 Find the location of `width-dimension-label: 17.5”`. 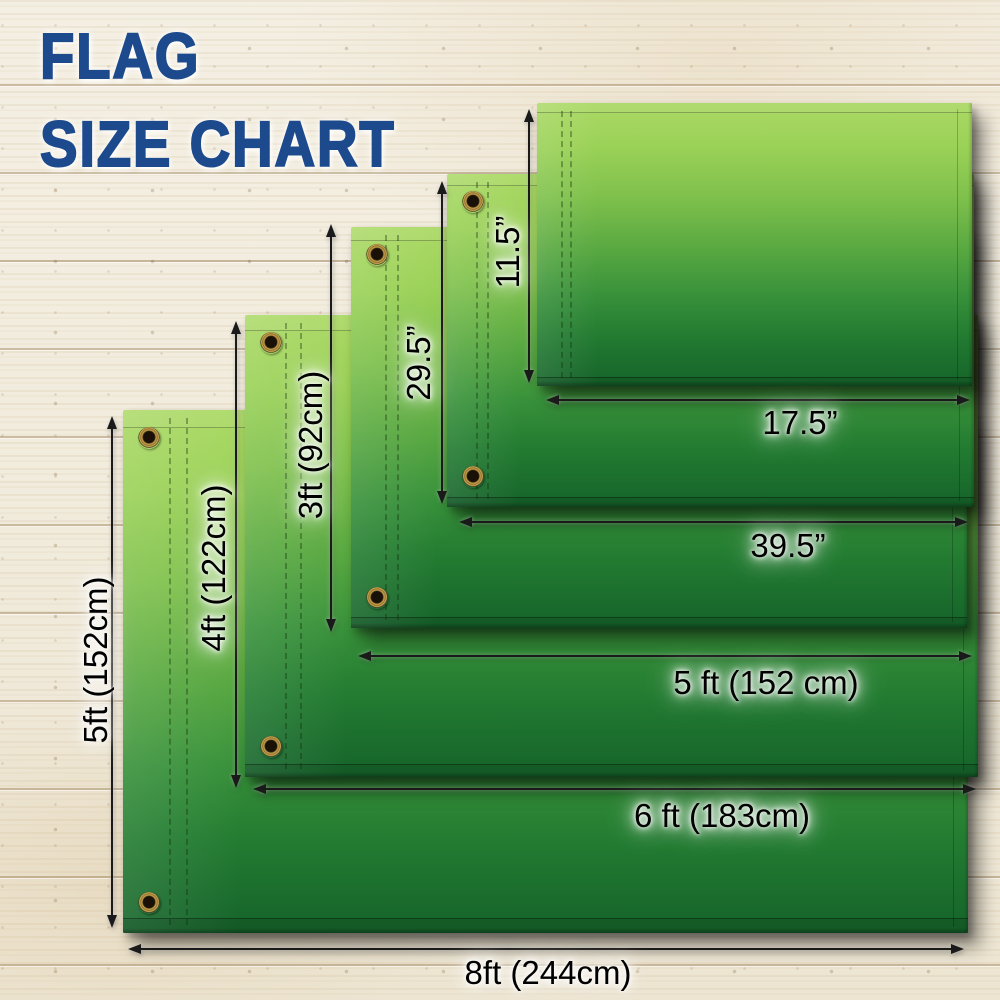

width-dimension-label: 17.5” is located at coordinates (800, 422).